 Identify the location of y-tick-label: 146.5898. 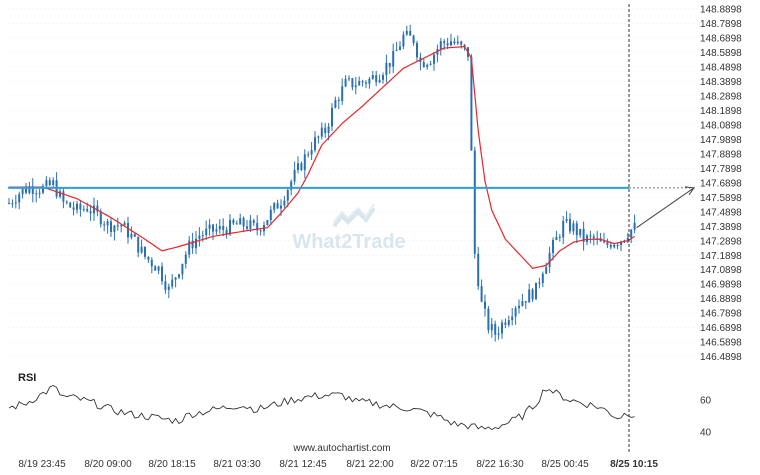
(721, 343).